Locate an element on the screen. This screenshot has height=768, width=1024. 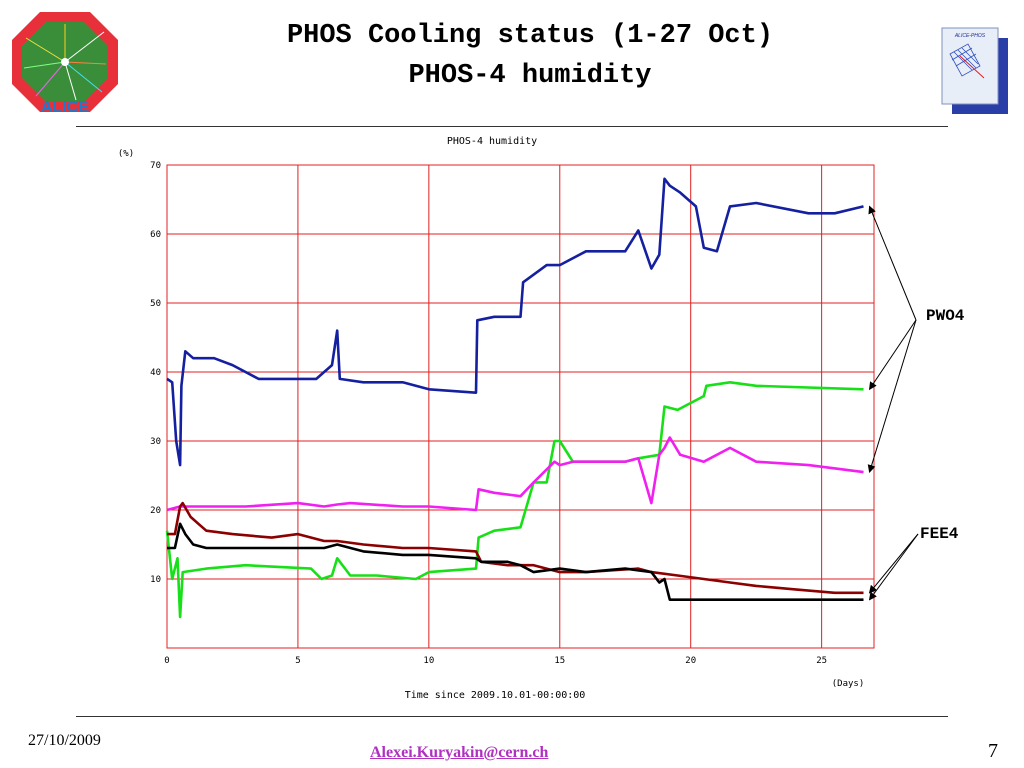
x-tick-label: 25 is located at coordinates (821, 661).